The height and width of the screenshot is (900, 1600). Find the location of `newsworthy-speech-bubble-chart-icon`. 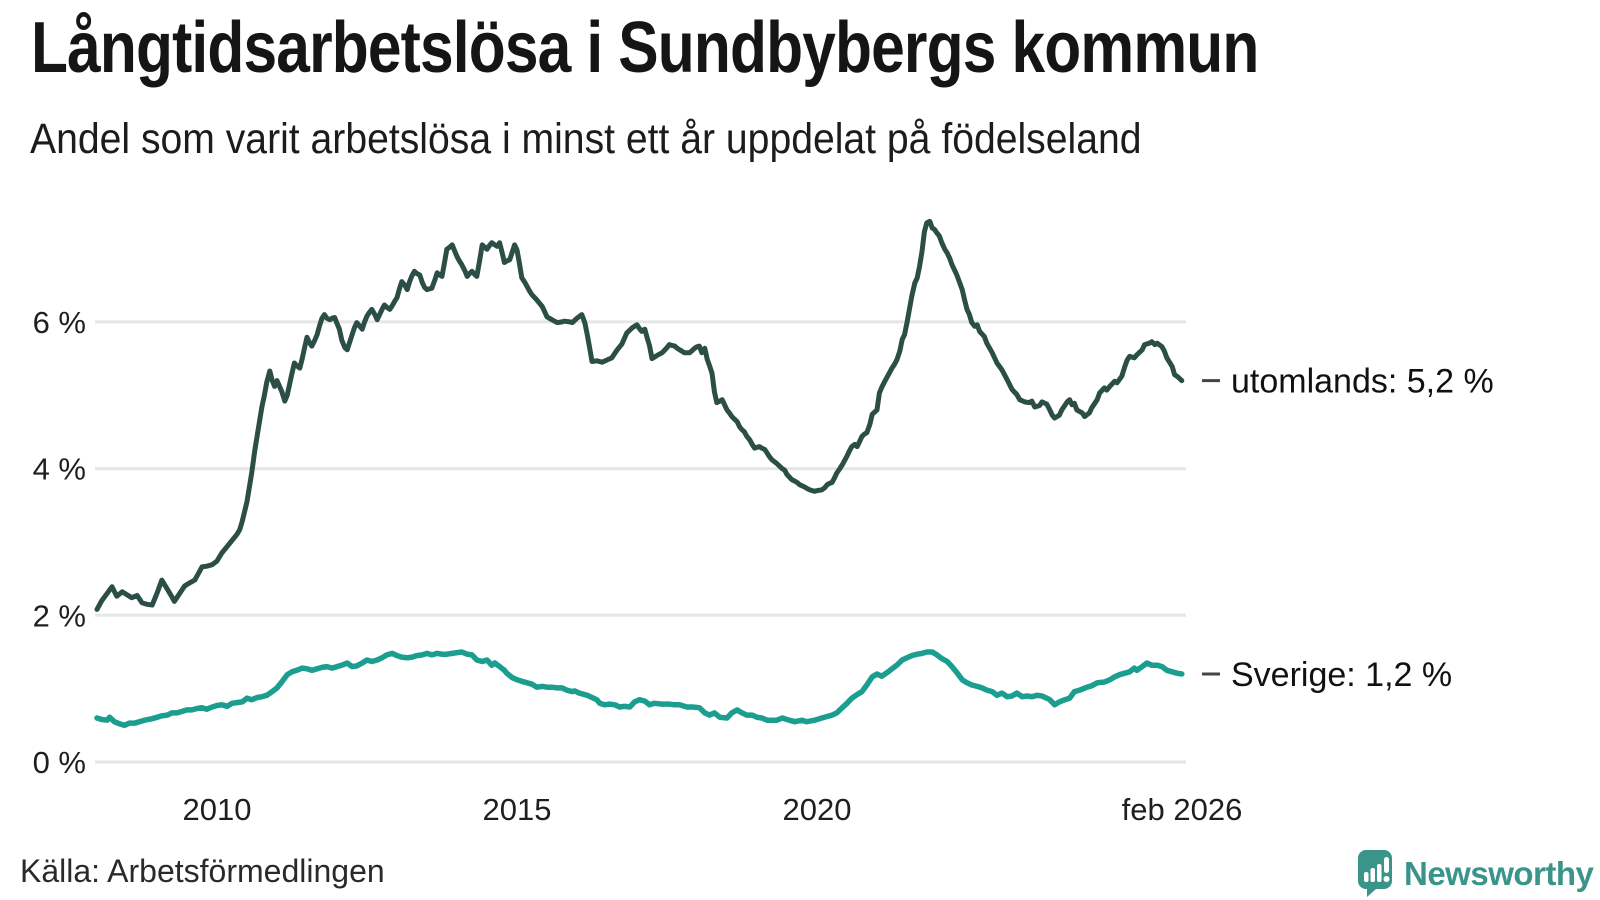

newsworthy-speech-bubble-chart-icon is located at coordinates (1375, 873).